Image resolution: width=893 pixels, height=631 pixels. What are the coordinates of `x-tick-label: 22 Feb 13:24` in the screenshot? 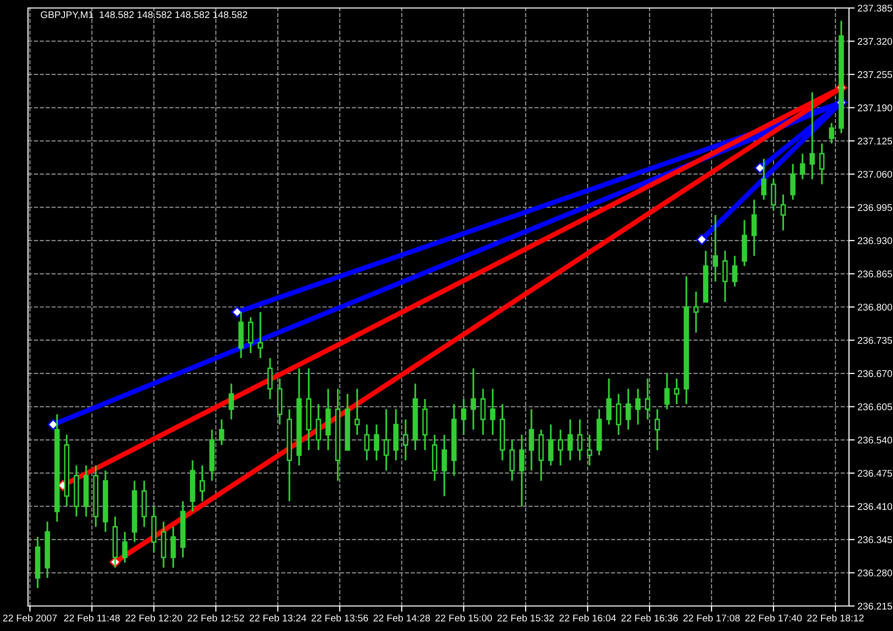 It's located at (278, 618).